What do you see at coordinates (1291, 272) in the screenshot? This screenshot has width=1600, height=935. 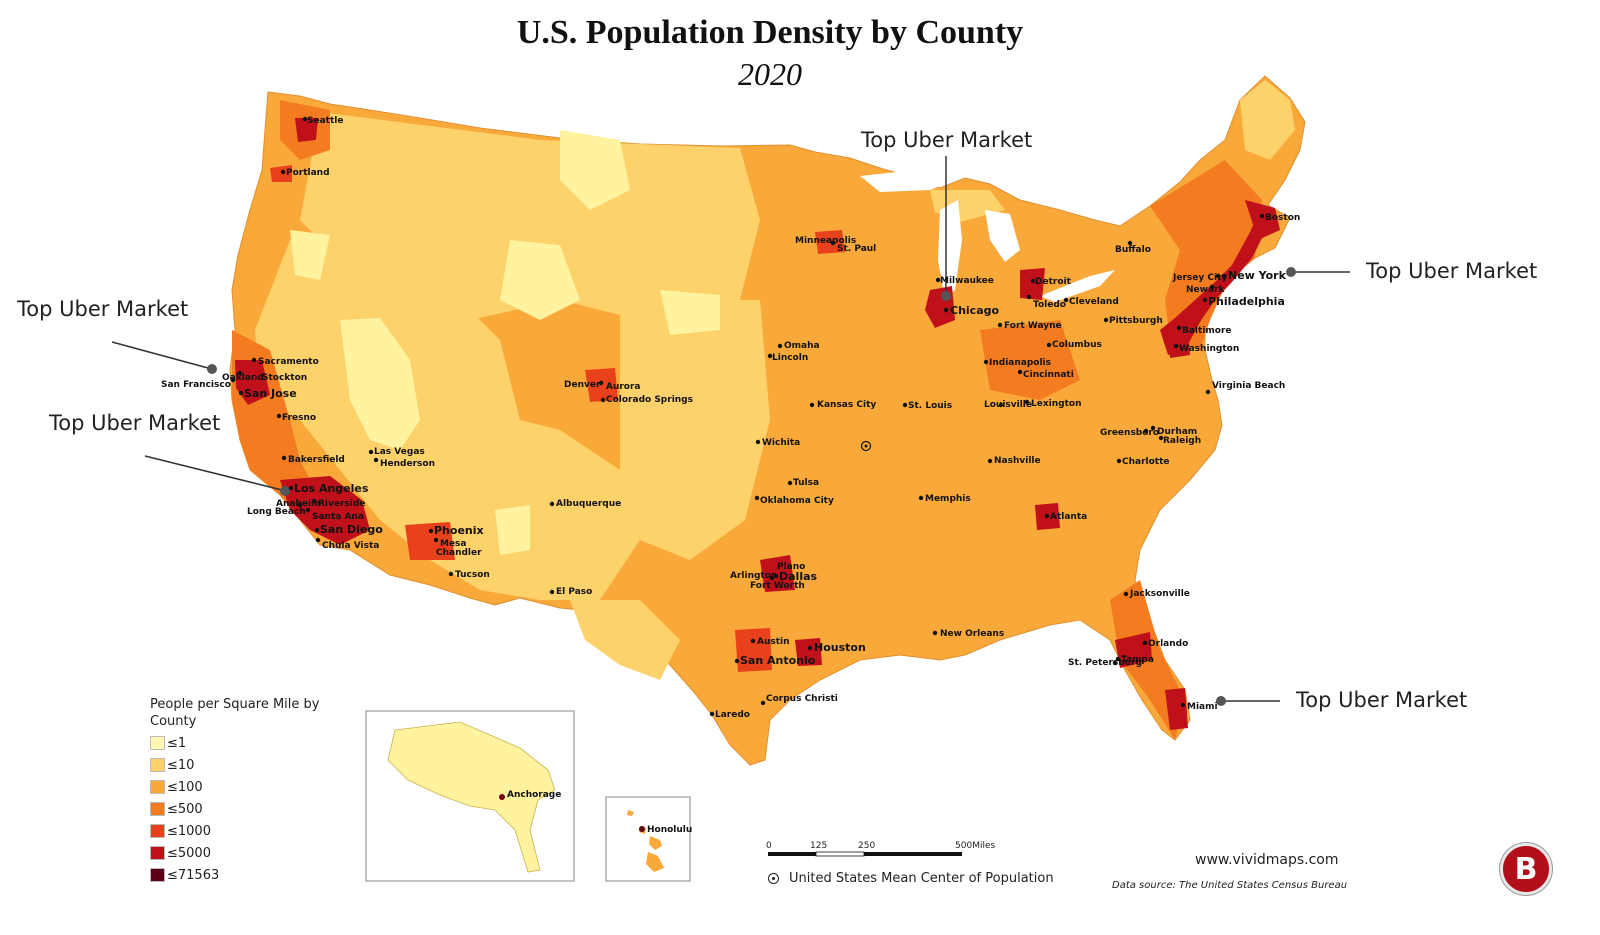 I see `callout-dot-new-york` at bounding box center [1291, 272].